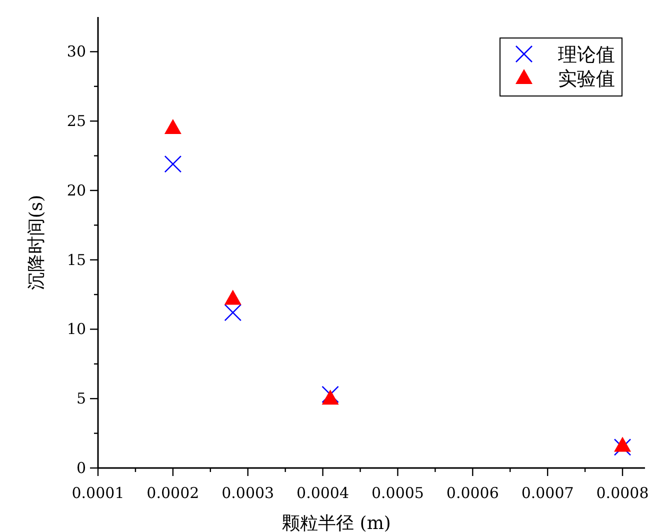 The height and width of the screenshot is (532, 649). What do you see at coordinates (76, 121) in the screenshot?
I see `y-tick-label: 25` at bounding box center [76, 121].